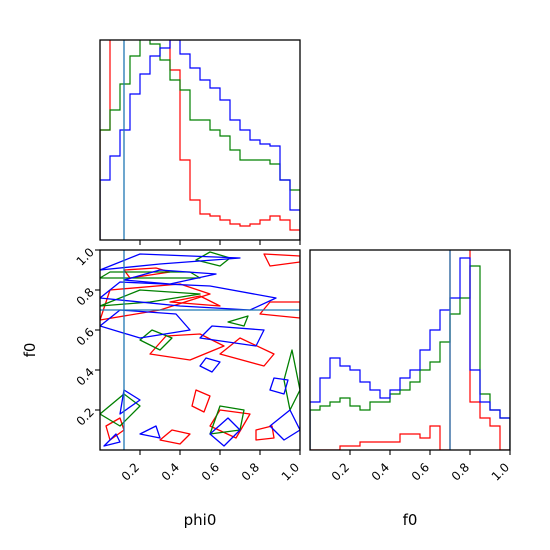  I want to click on phi0-hist-blue-series, so click(200, 140).